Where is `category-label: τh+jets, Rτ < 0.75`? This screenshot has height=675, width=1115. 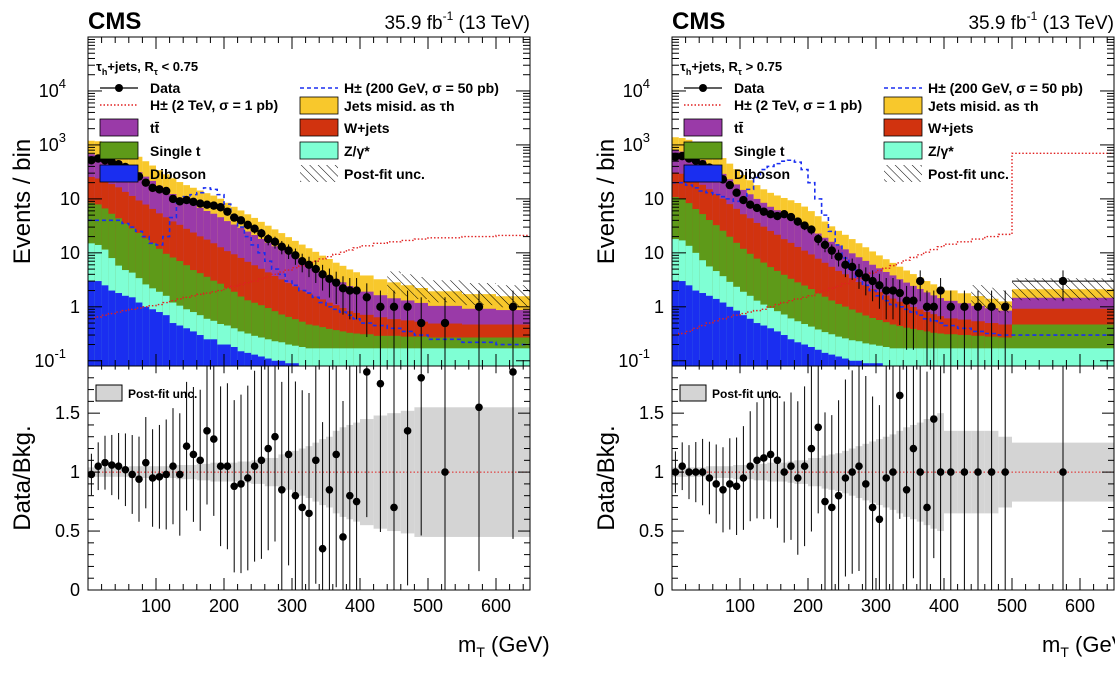
category-label: τh+jets, Rτ < 0.75 is located at coordinates (147, 68).